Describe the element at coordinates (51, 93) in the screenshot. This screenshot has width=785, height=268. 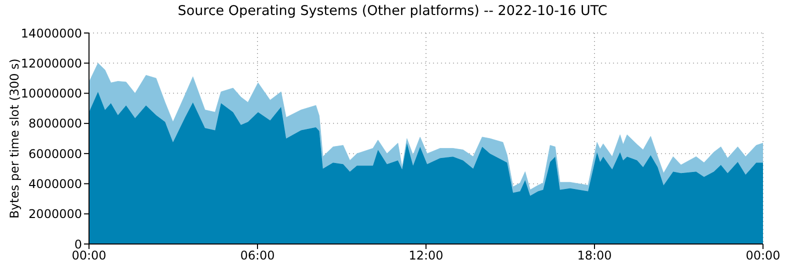
I see `y-tick-label: 10000000` at that location.